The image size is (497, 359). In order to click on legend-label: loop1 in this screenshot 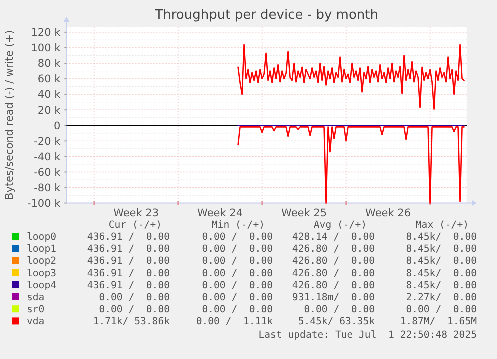, I will do `click(42, 250)`.